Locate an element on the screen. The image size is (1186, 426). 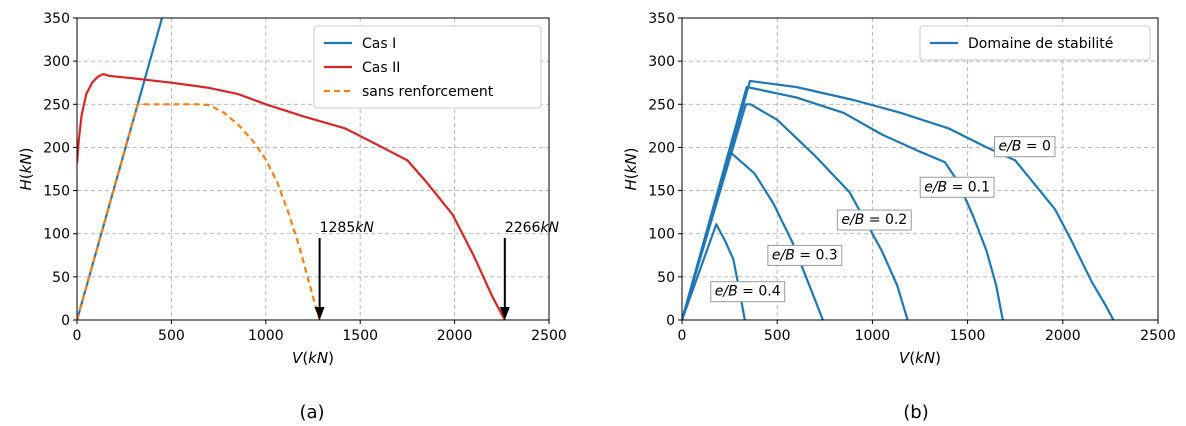
curve-label: e/B = 0.4 is located at coordinates (748, 292).